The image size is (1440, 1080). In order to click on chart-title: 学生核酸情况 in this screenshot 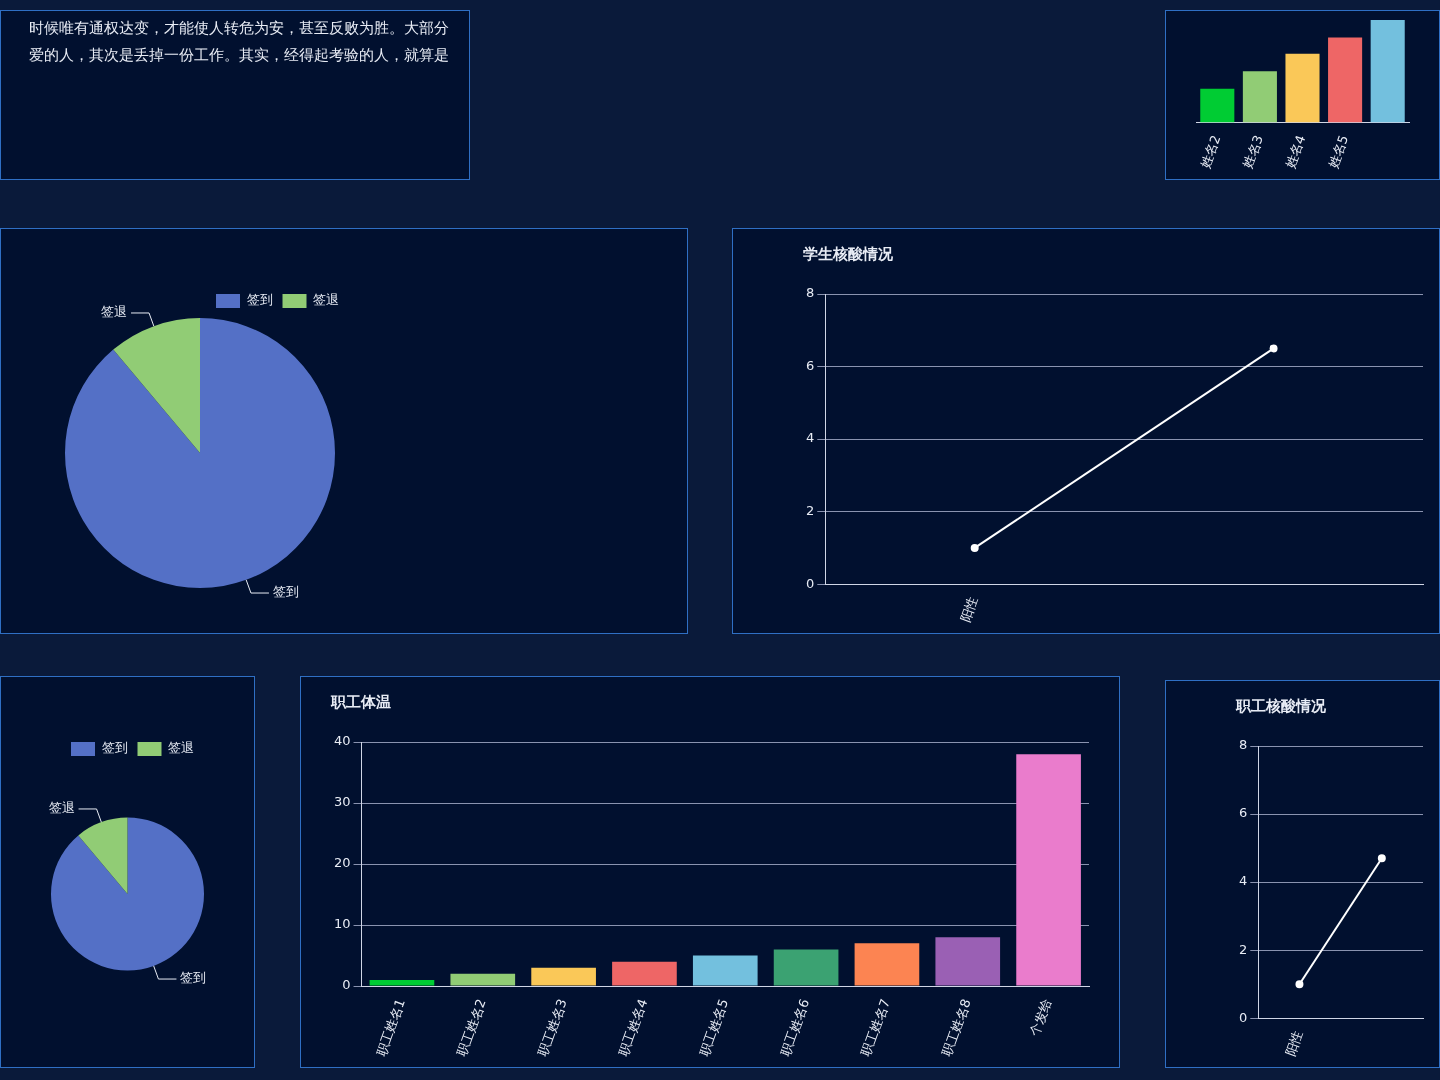, I will do `click(848, 253)`.